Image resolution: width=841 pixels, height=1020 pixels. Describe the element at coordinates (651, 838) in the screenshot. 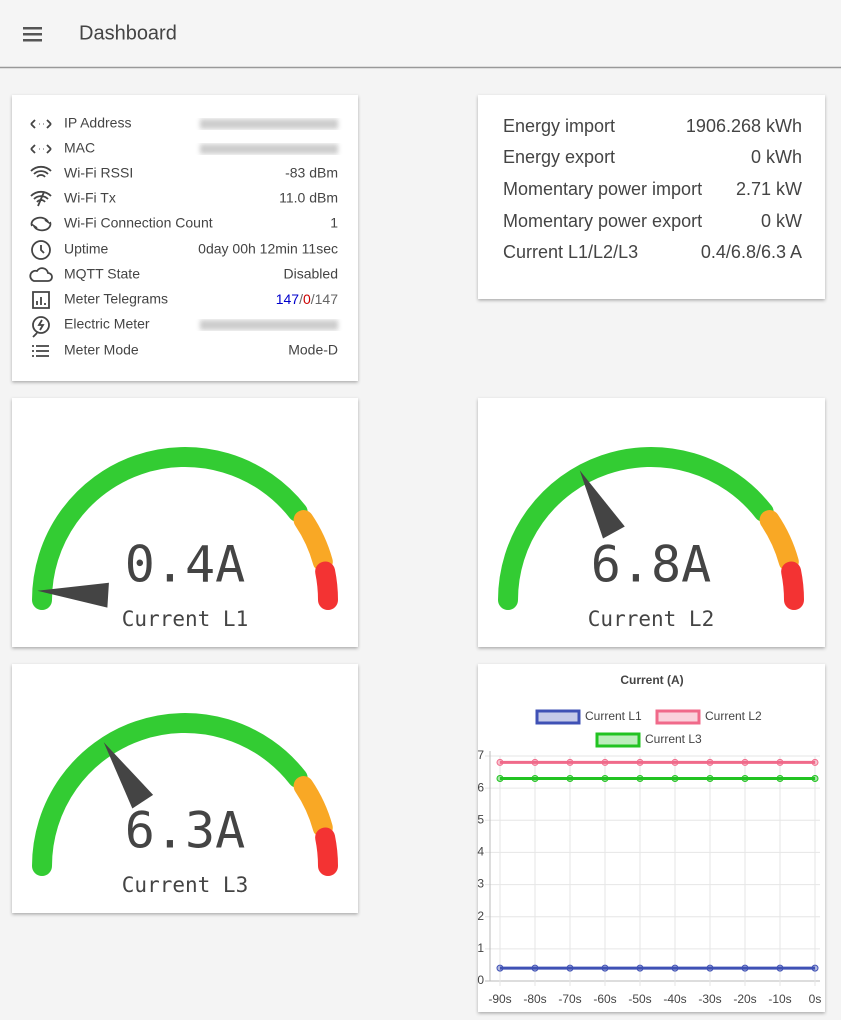

I see `chart-card` at that location.